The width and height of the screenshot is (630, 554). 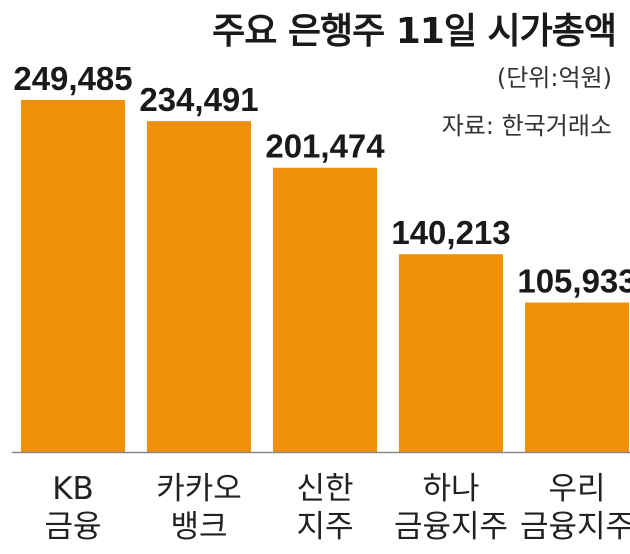 What do you see at coordinates (73, 527) in the screenshot?
I see `category-label-line: 금융` at bounding box center [73, 527].